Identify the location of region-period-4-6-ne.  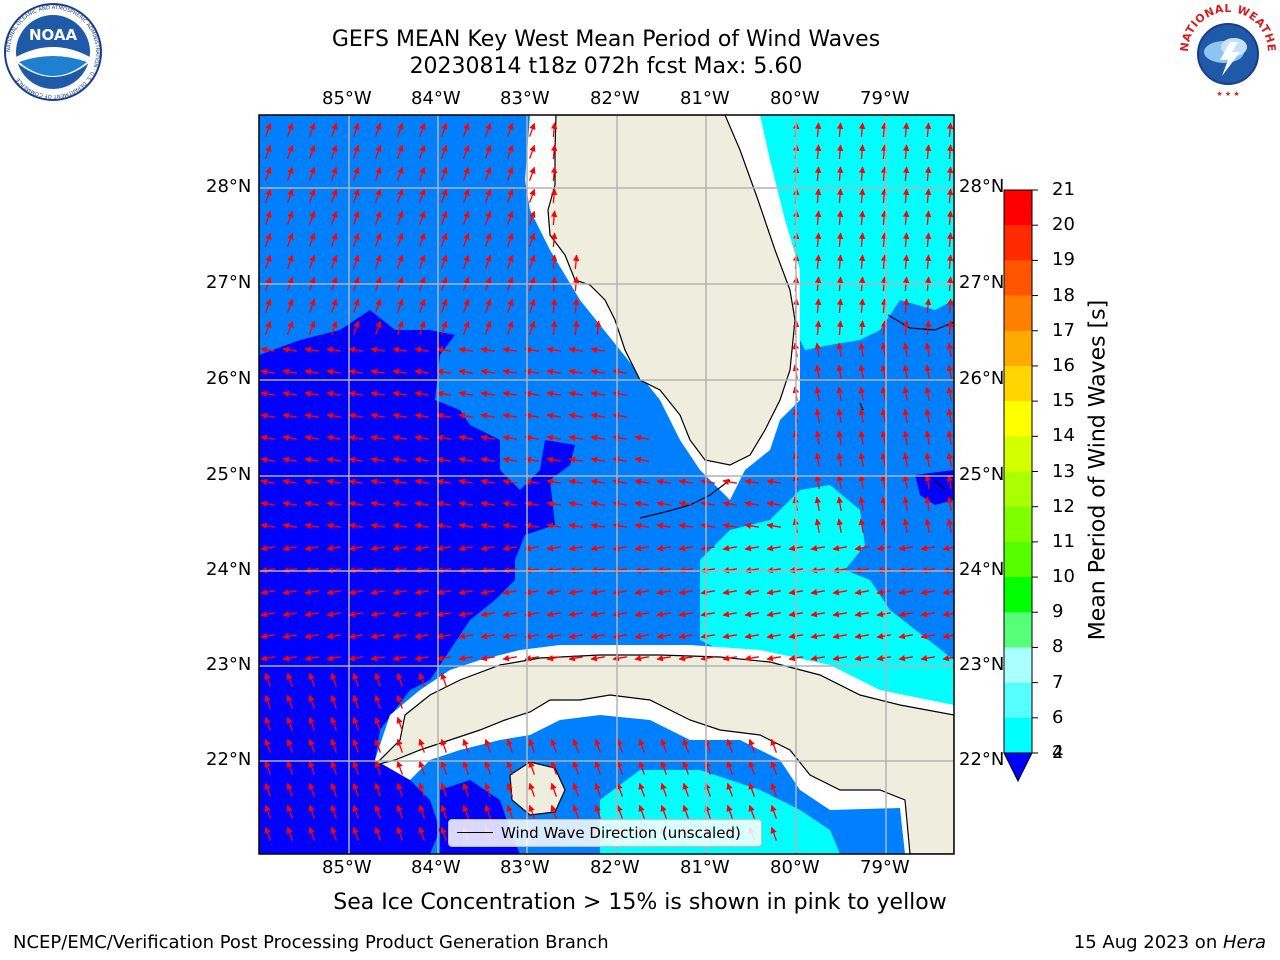
(852, 232).